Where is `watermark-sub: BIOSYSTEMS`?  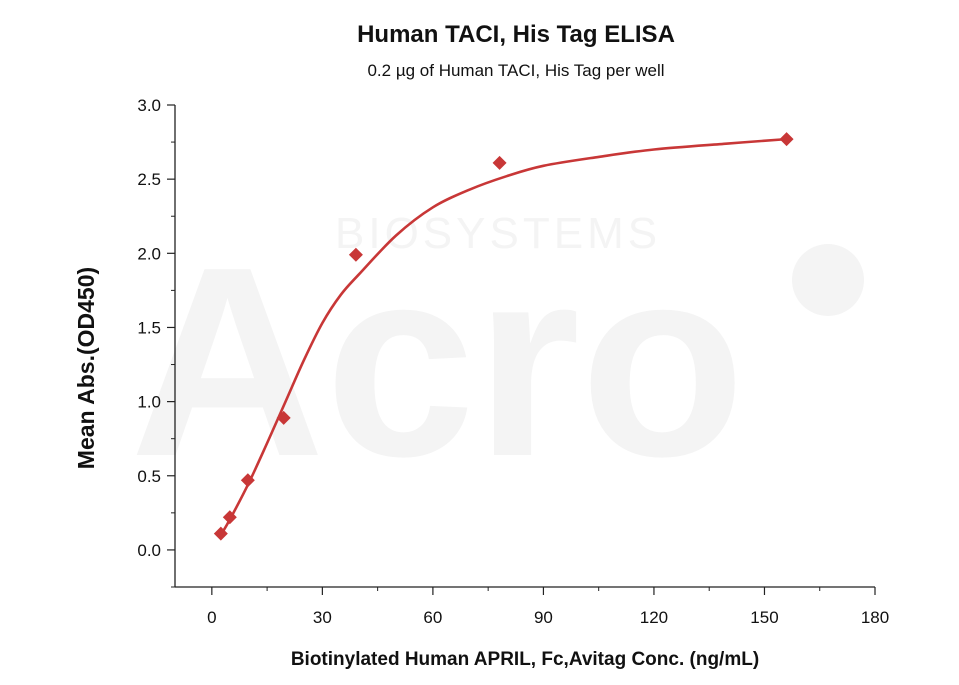
watermark-sub: BIOSYSTEMS is located at coordinates (498, 233).